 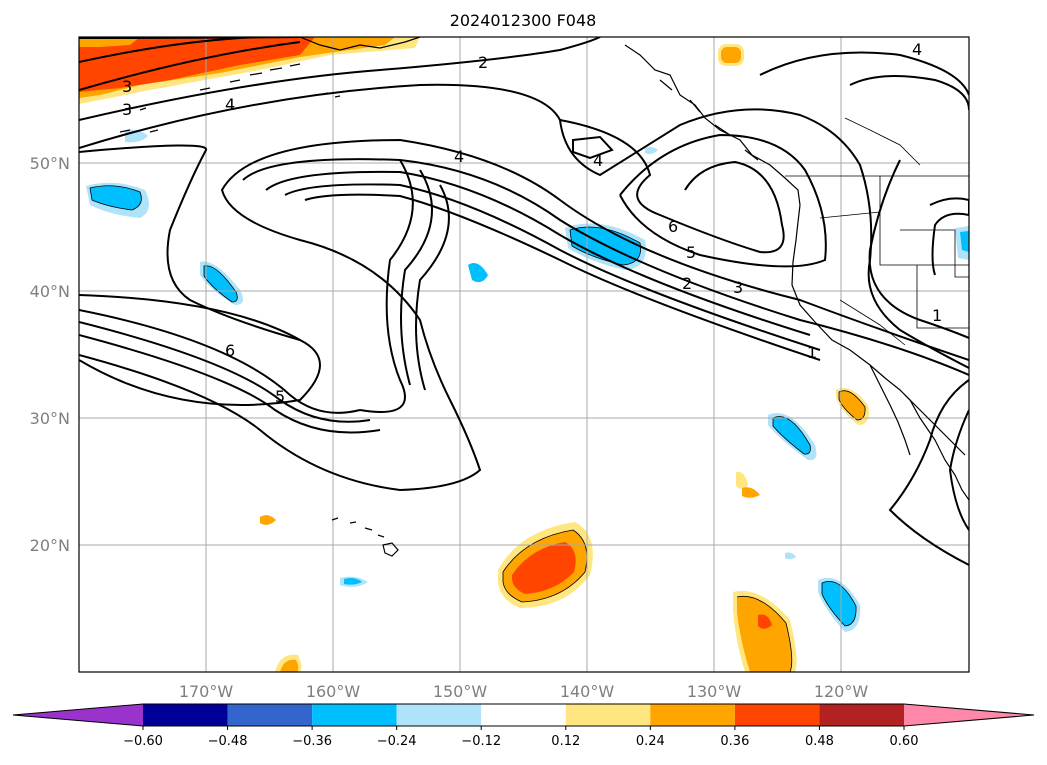 What do you see at coordinates (969, 715) in the screenshot?
I see `colorbar-extend-high` at bounding box center [969, 715].